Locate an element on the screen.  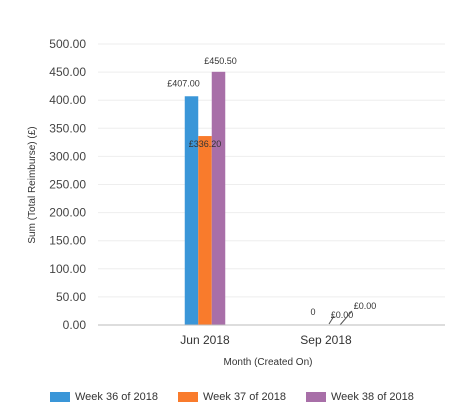
legend-label: Week 36 of 2018 is located at coordinates (116, 397).